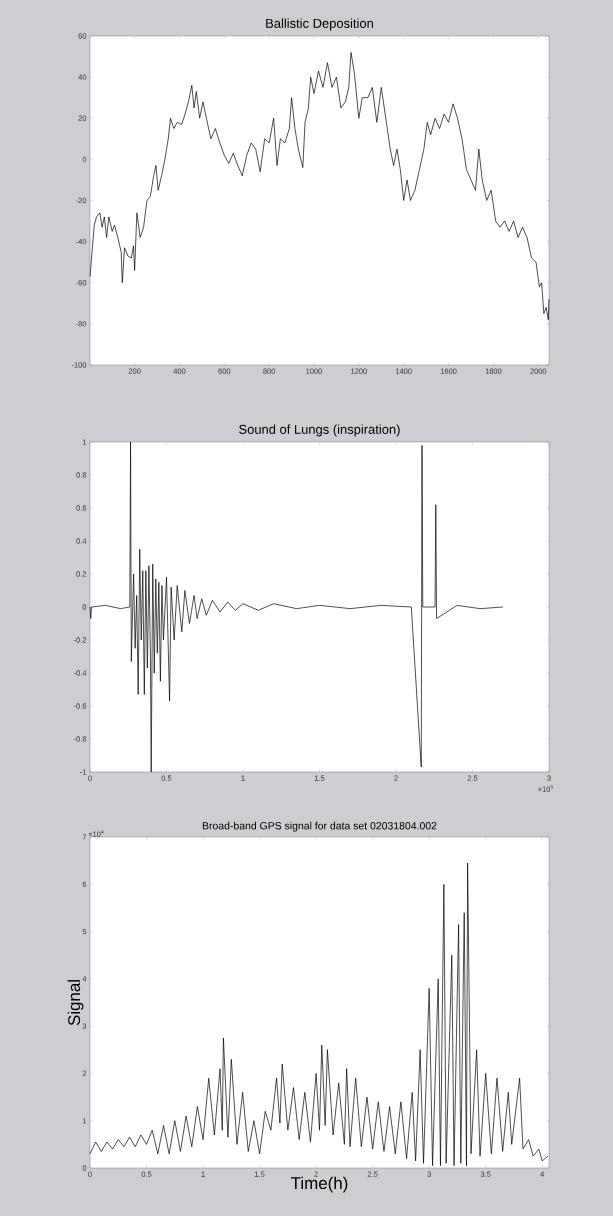  What do you see at coordinates (75, 1003) in the screenshot?
I see `y-axis-title: Signal` at bounding box center [75, 1003].